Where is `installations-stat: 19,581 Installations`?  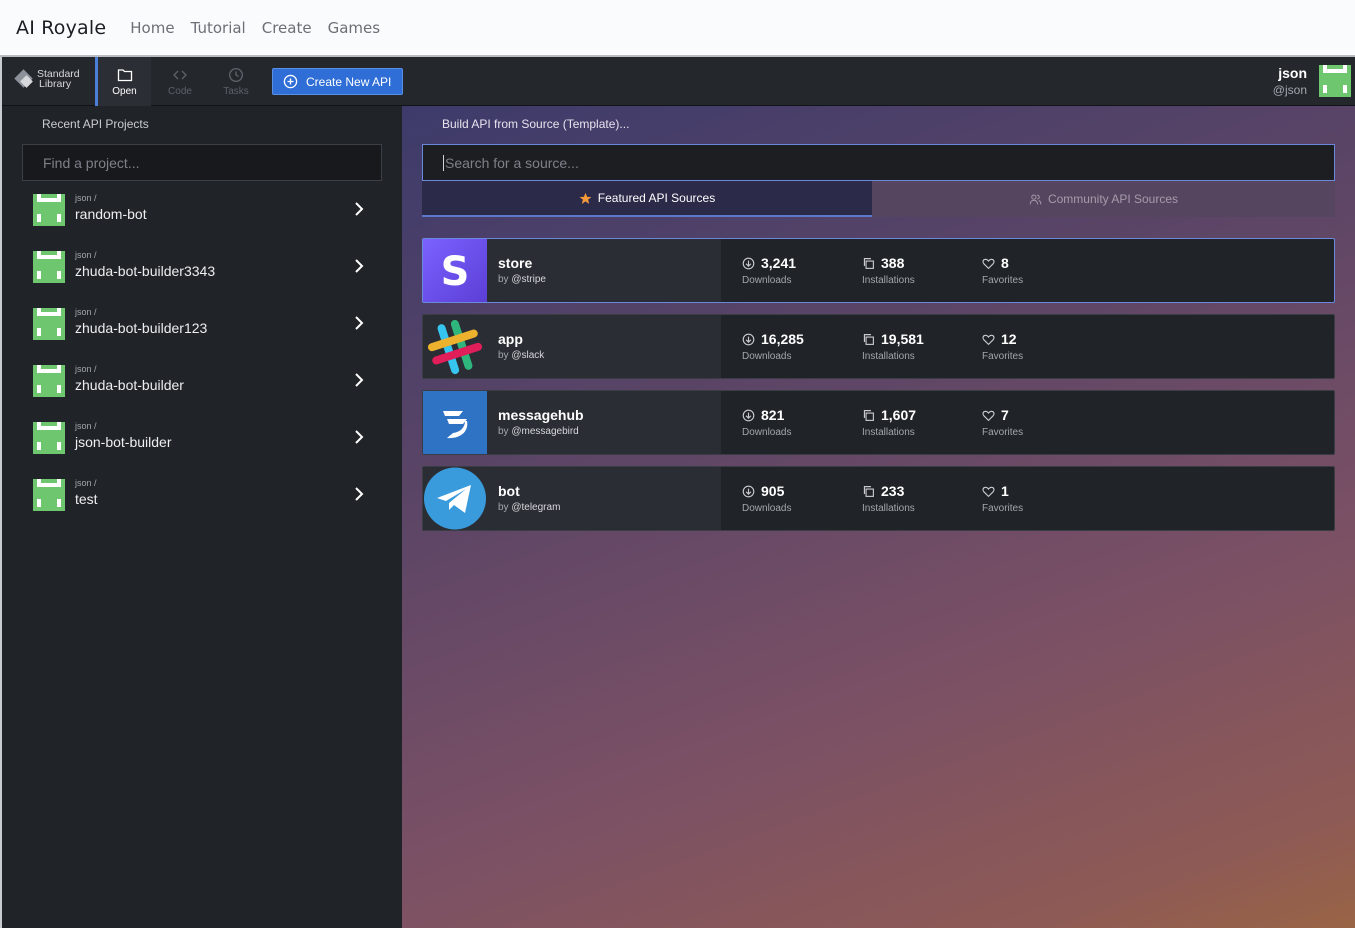
installations-stat: 19,581 Installations is located at coordinates (893, 346).